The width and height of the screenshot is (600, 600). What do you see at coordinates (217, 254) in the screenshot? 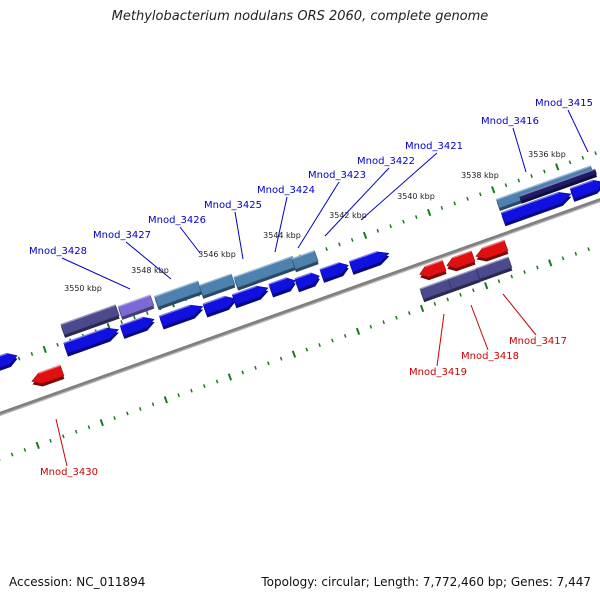
I see `tick-label: 3546 kbp` at bounding box center [217, 254].